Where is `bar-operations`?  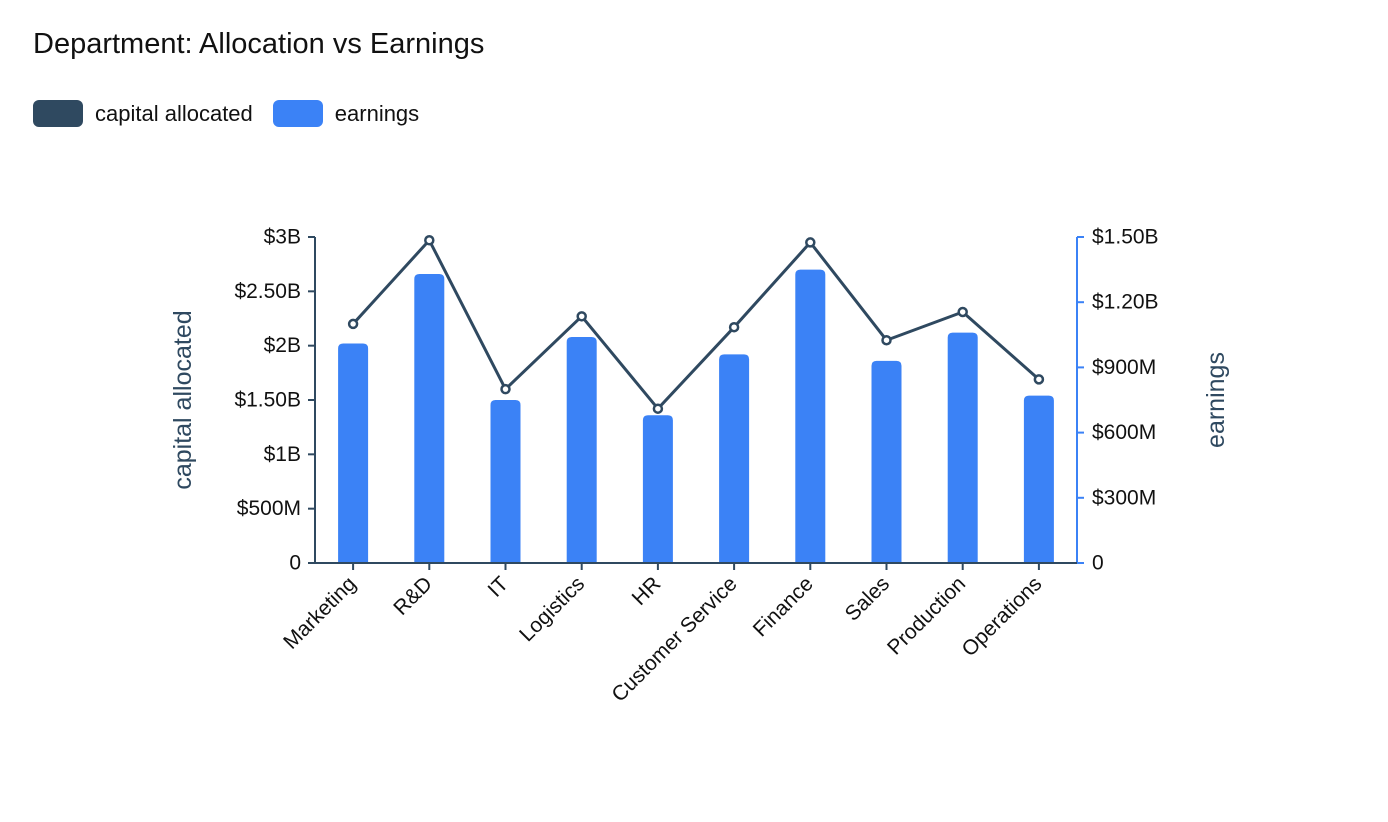
bar-operations is located at coordinates (1038, 479).